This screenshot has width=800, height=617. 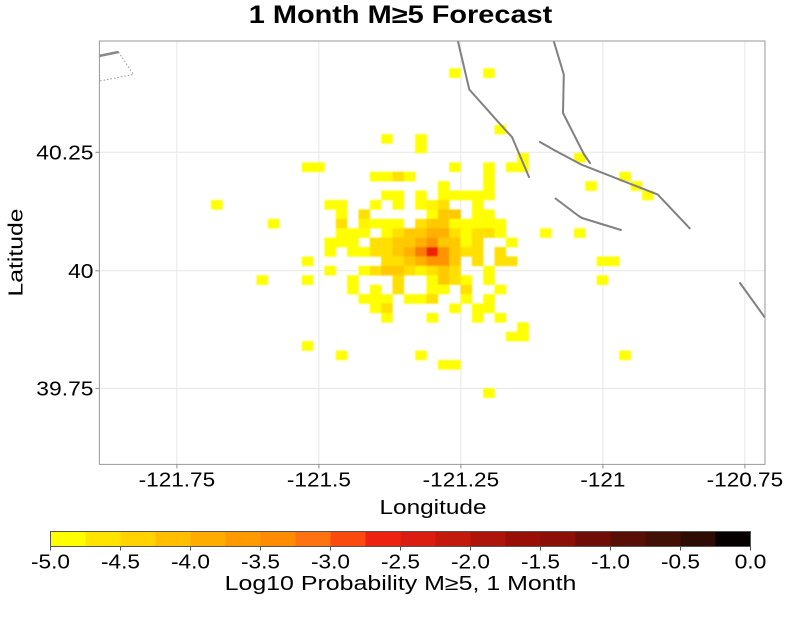 I want to click on svg-text: 39.75, so click(x=64, y=390).